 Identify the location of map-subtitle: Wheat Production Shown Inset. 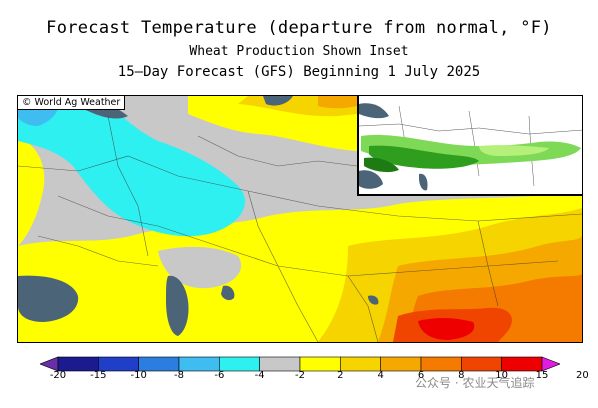
(299, 51).